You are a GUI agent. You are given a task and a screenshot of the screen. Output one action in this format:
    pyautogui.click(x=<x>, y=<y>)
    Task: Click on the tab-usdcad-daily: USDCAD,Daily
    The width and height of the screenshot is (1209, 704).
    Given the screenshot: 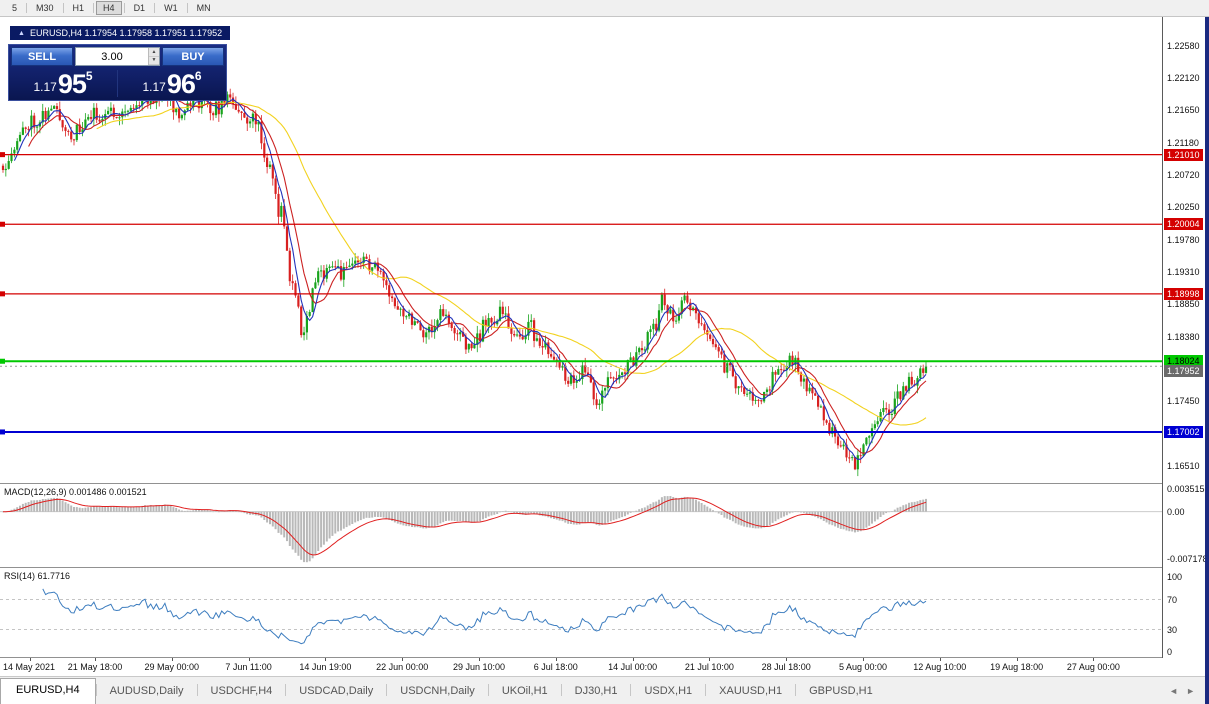 What is the action you would take?
    pyautogui.click(x=336, y=691)
    